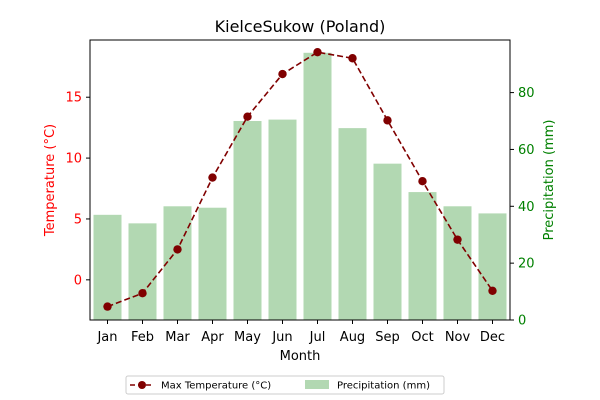  What do you see at coordinates (142, 293) in the screenshot?
I see `temp-point-feb` at bounding box center [142, 293].